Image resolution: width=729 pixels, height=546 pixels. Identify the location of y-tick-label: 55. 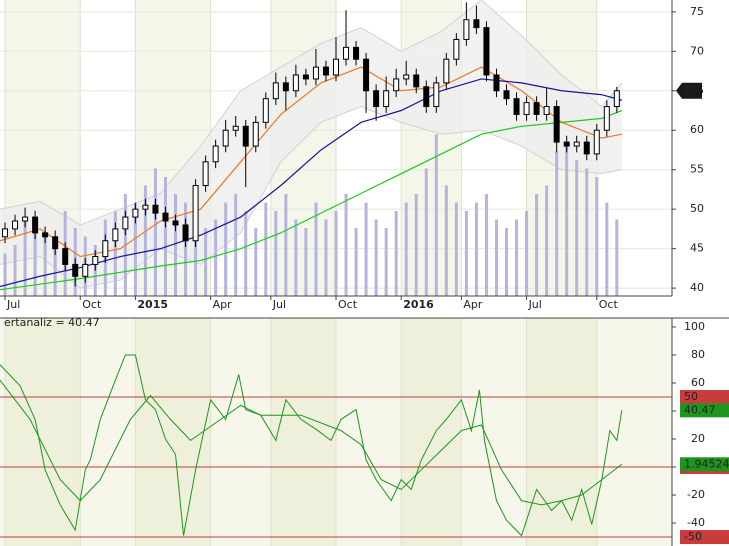
(697, 169).